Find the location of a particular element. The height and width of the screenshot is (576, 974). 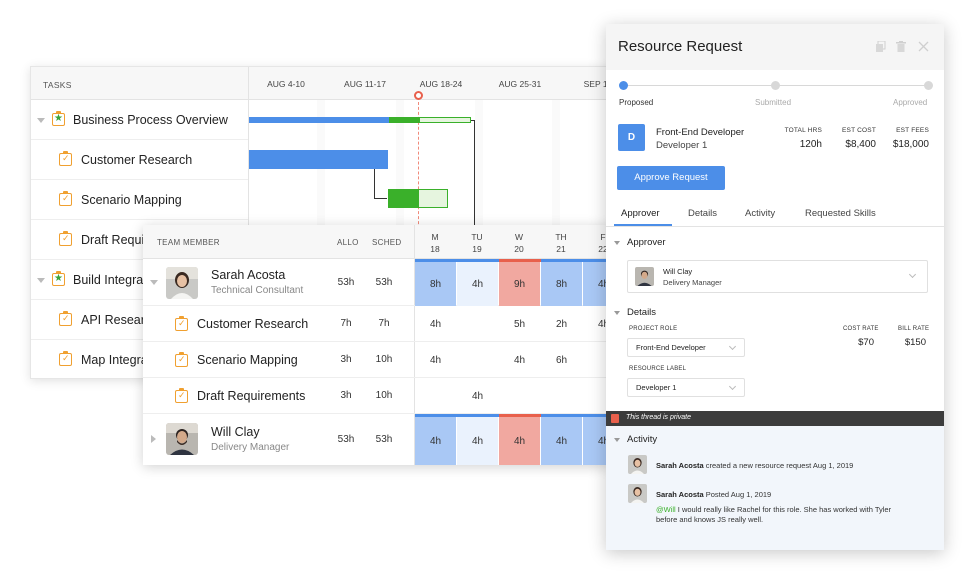

task-name: Scenario Mapping is located at coordinates (247, 360).